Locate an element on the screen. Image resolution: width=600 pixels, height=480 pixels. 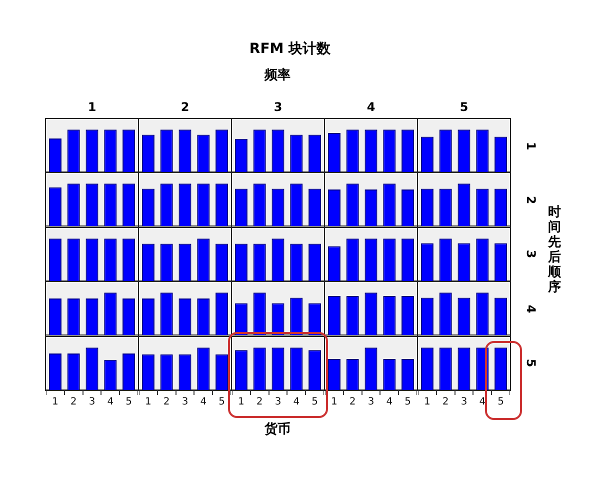
chart-title: 2 is located at coordinates (185, 107).